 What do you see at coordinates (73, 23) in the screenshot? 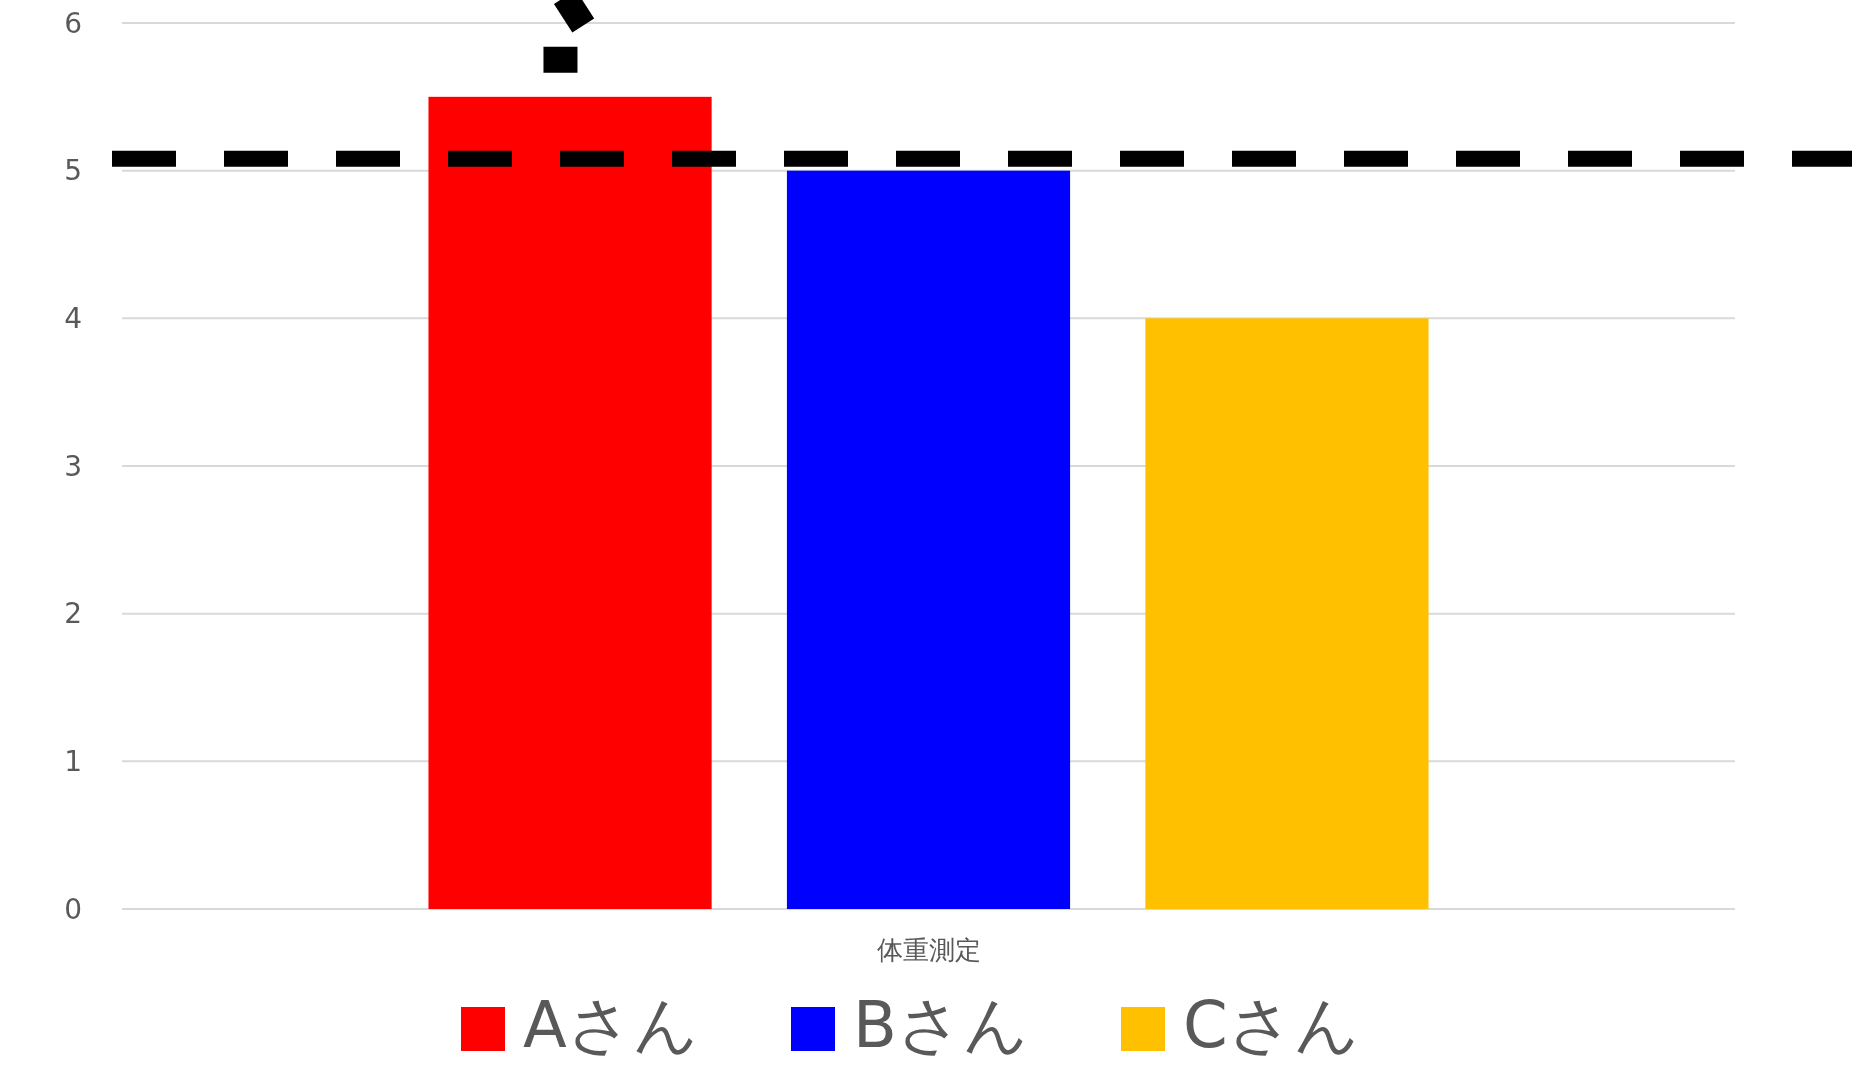
I see `y-tick-label: 6` at bounding box center [73, 23].